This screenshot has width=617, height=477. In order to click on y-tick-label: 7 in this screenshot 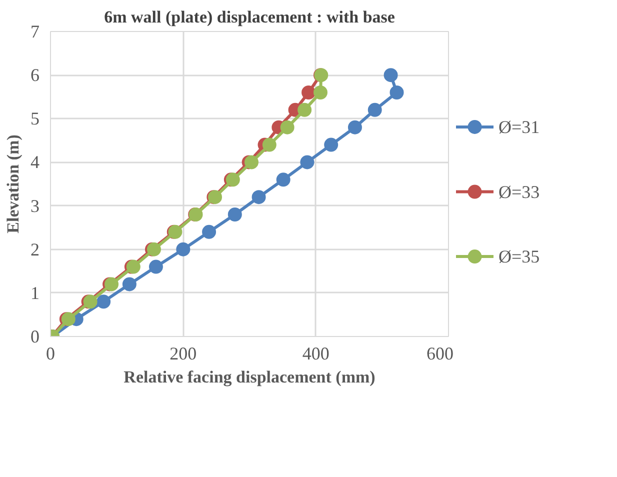, I will do `click(35, 32)`.